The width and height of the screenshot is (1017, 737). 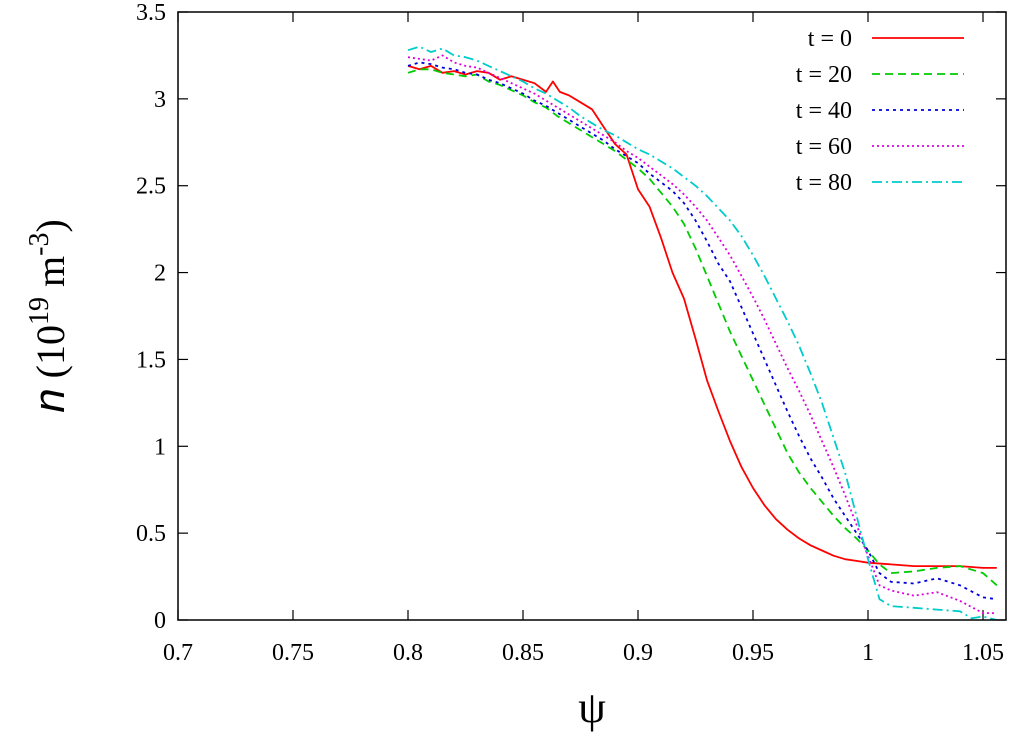 What do you see at coordinates (824, 183) in the screenshot?
I see `legend-label-4: t = 80` at bounding box center [824, 183].